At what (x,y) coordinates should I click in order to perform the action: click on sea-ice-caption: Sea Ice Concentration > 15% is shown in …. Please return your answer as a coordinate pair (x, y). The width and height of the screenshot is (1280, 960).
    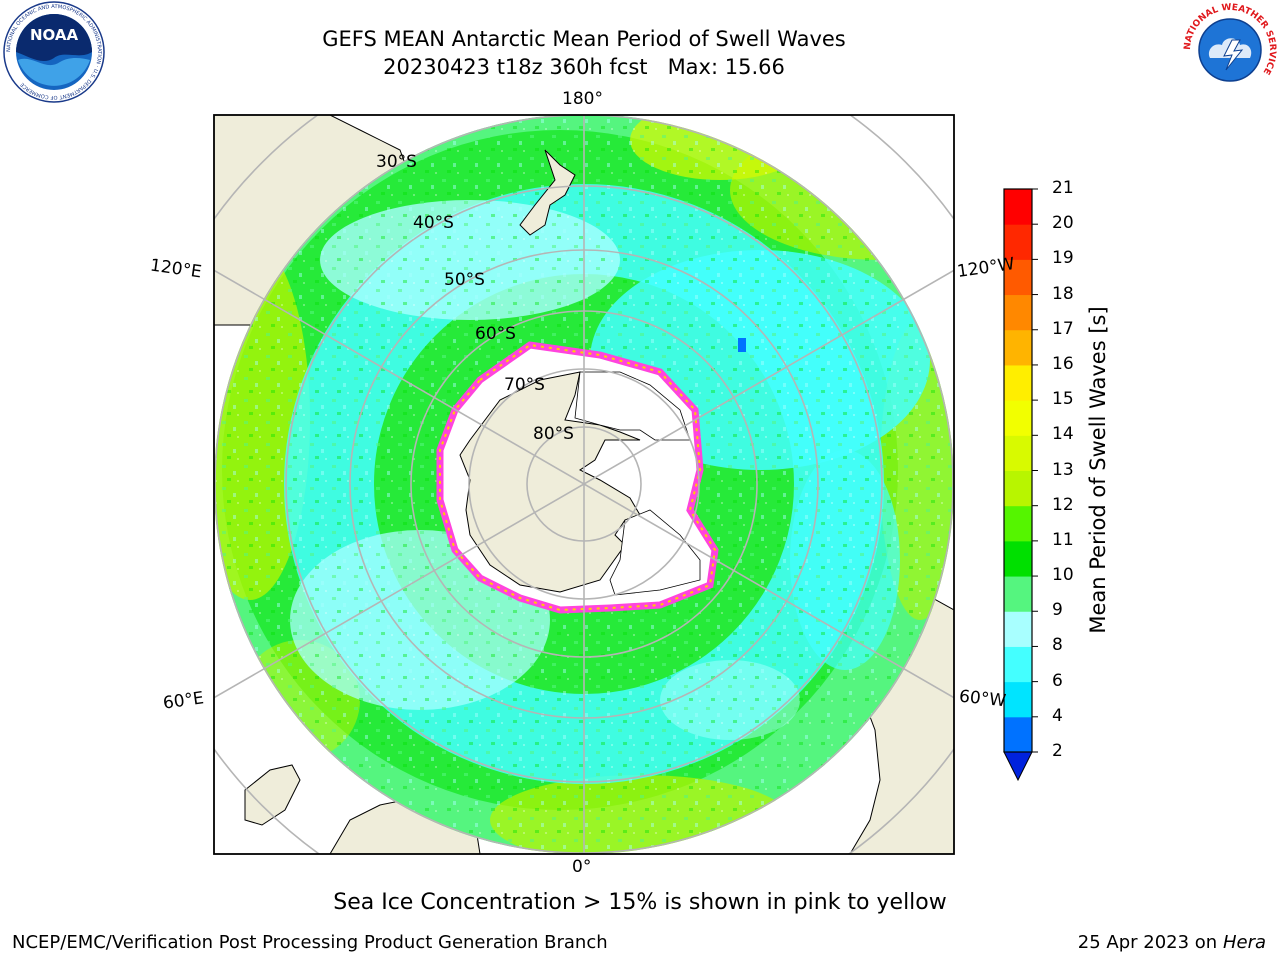
    Looking at the image, I should click on (640, 902).